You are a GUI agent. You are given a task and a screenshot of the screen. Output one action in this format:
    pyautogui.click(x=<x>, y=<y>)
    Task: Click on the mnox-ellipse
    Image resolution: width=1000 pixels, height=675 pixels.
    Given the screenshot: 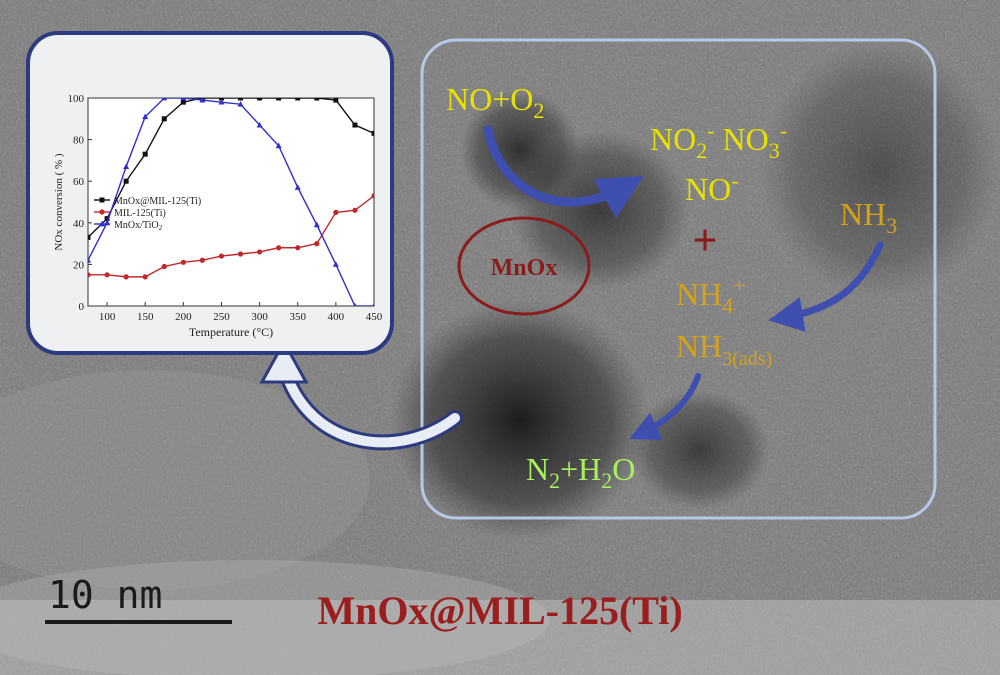 What is the action you would take?
    pyautogui.click(x=524, y=266)
    